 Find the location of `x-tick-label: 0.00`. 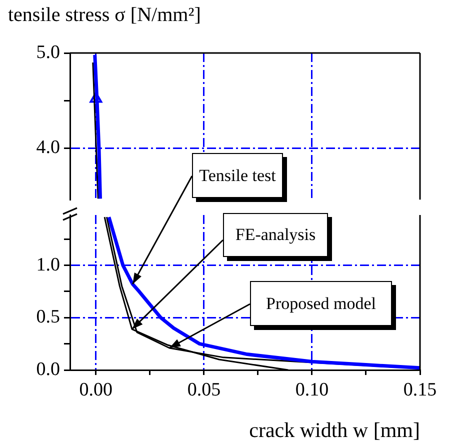

x-tick-label: 0.00 is located at coordinates (96, 389).